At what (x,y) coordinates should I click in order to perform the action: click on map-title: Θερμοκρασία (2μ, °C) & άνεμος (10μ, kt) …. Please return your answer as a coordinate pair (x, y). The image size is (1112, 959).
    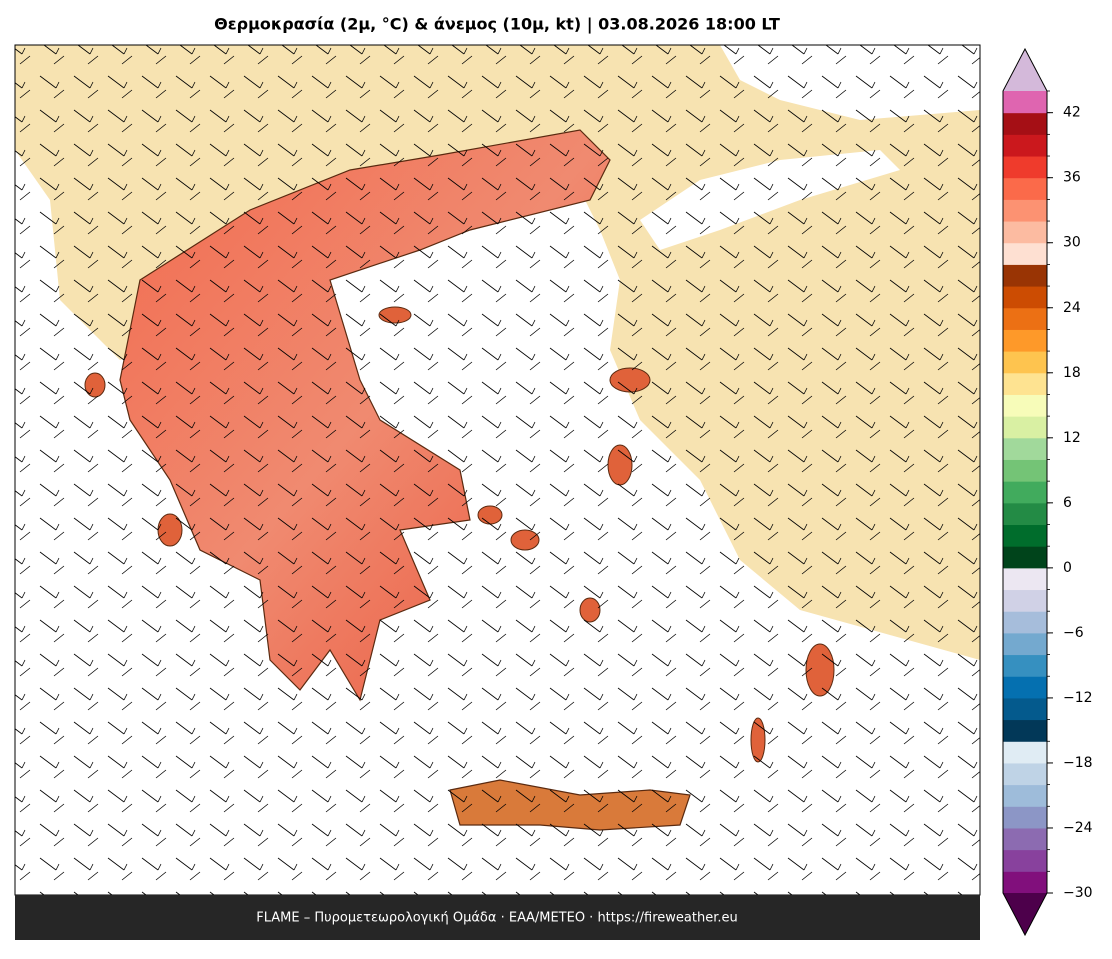
    Looking at the image, I should click on (497, 25).